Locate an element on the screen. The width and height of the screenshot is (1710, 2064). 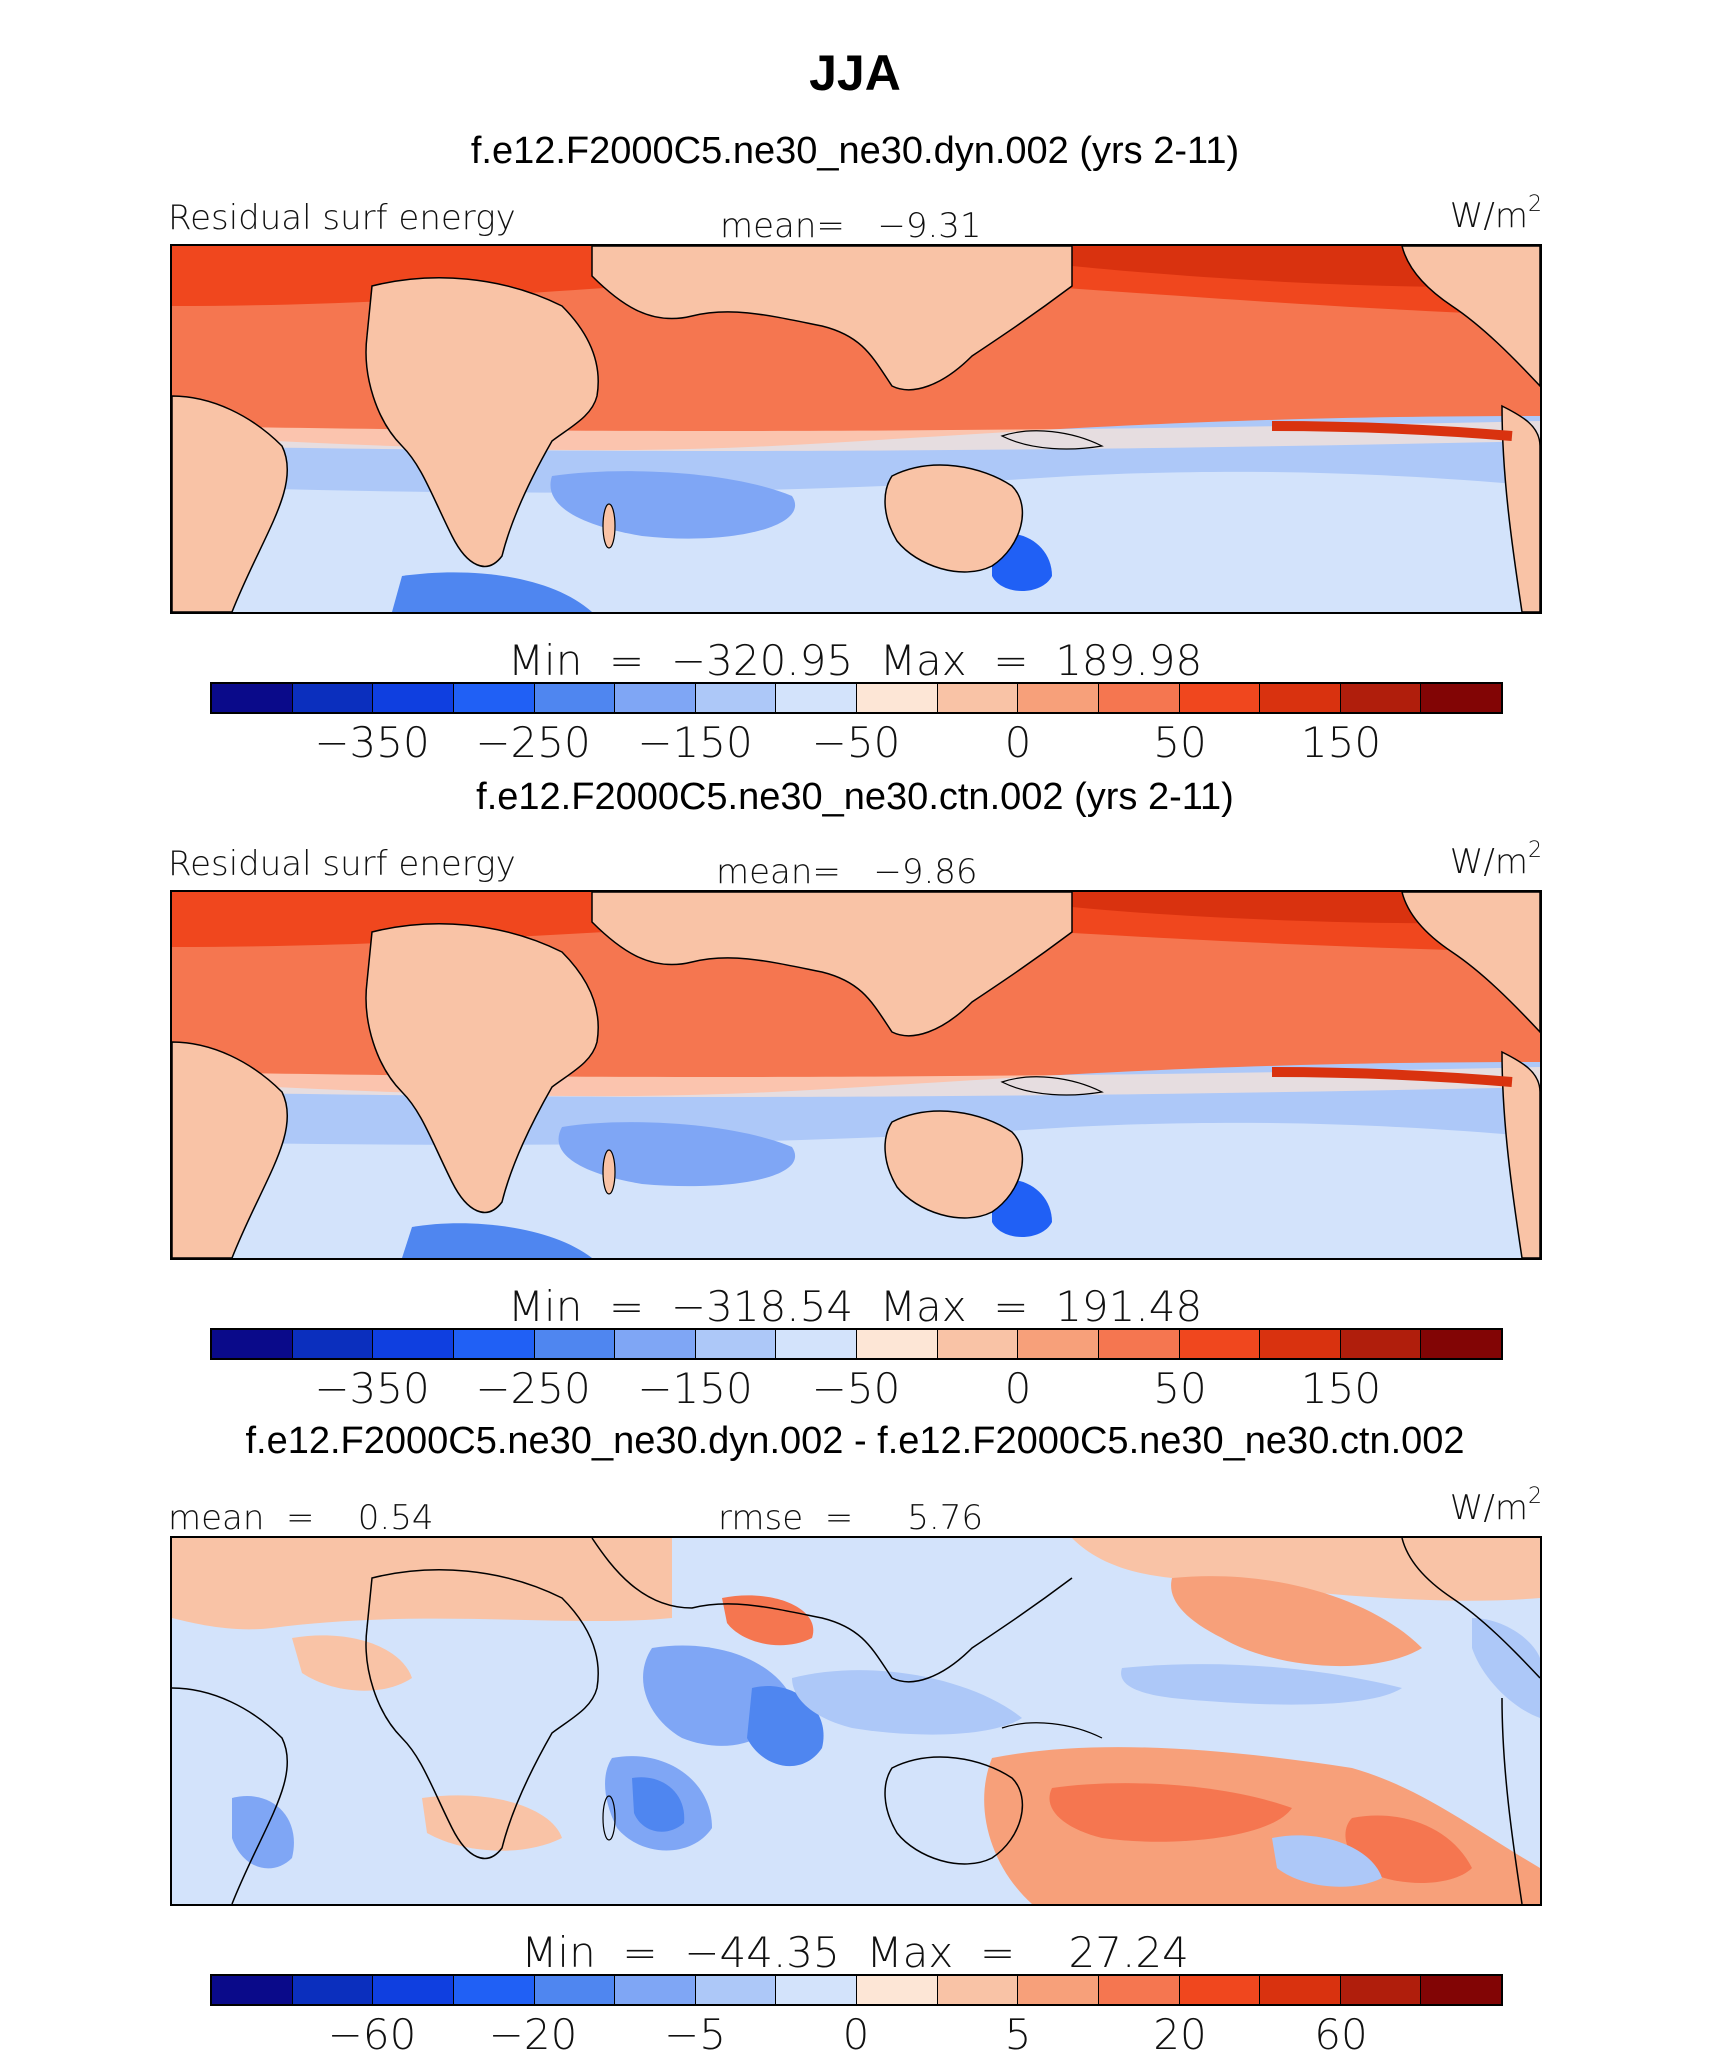
panel-3-colorbar is located at coordinates (856, 1990).